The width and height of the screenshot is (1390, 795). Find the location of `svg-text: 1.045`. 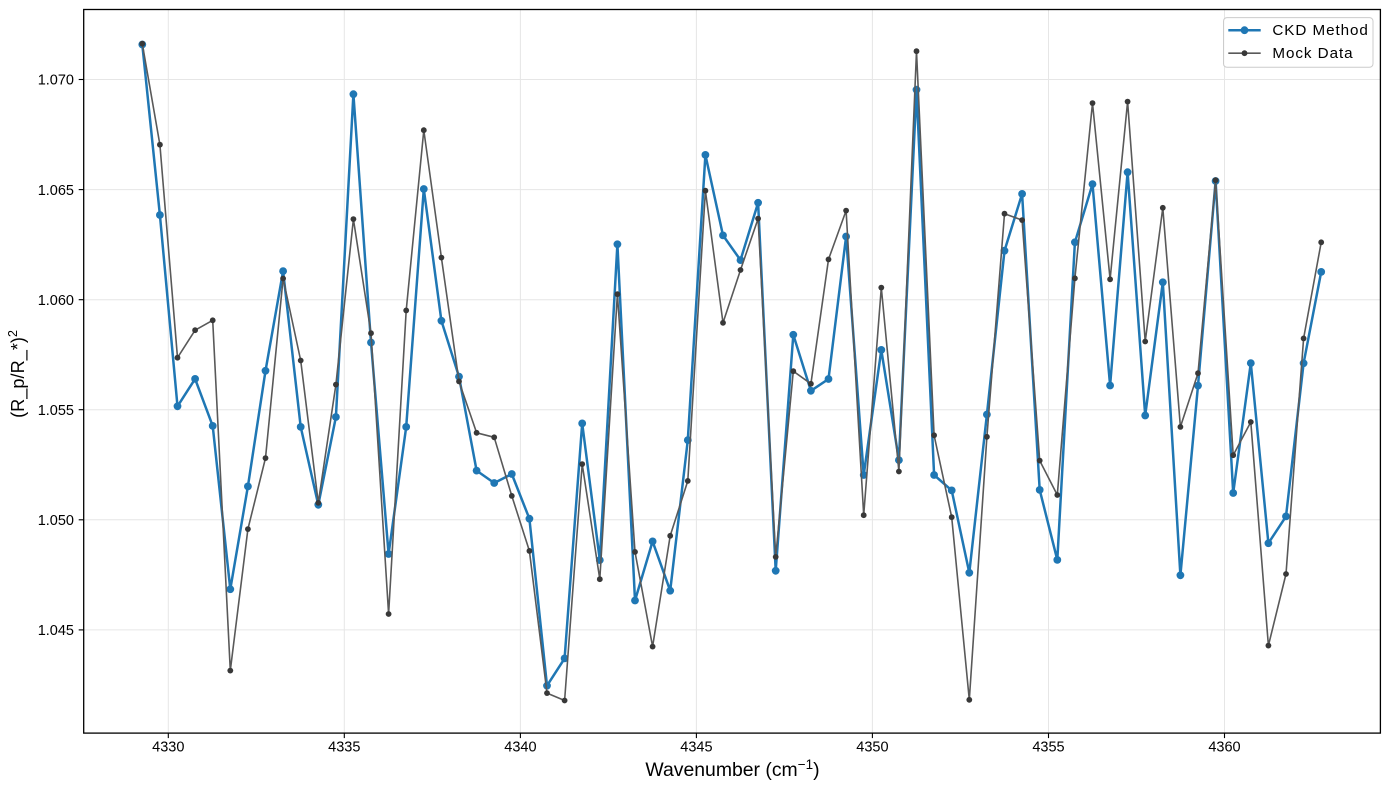

svg-text: 1.045 is located at coordinates (56, 631).